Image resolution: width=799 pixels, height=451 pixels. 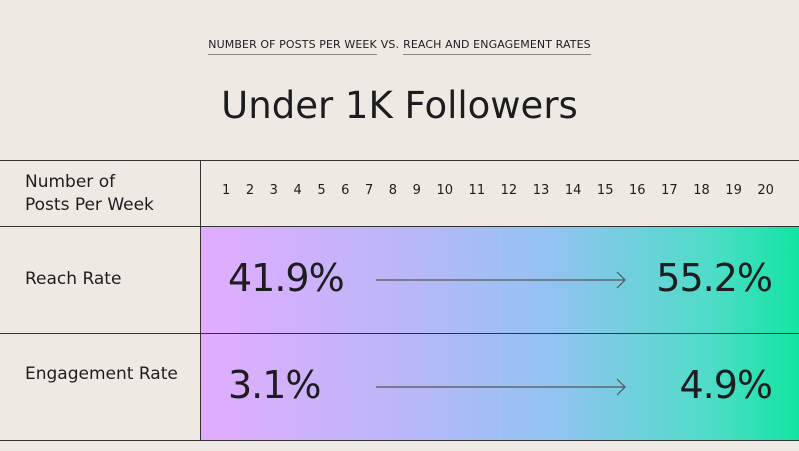 What do you see at coordinates (275, 385) in the screenshot?
I see `start-value: 3.1%` at bounding box center [275, 385].